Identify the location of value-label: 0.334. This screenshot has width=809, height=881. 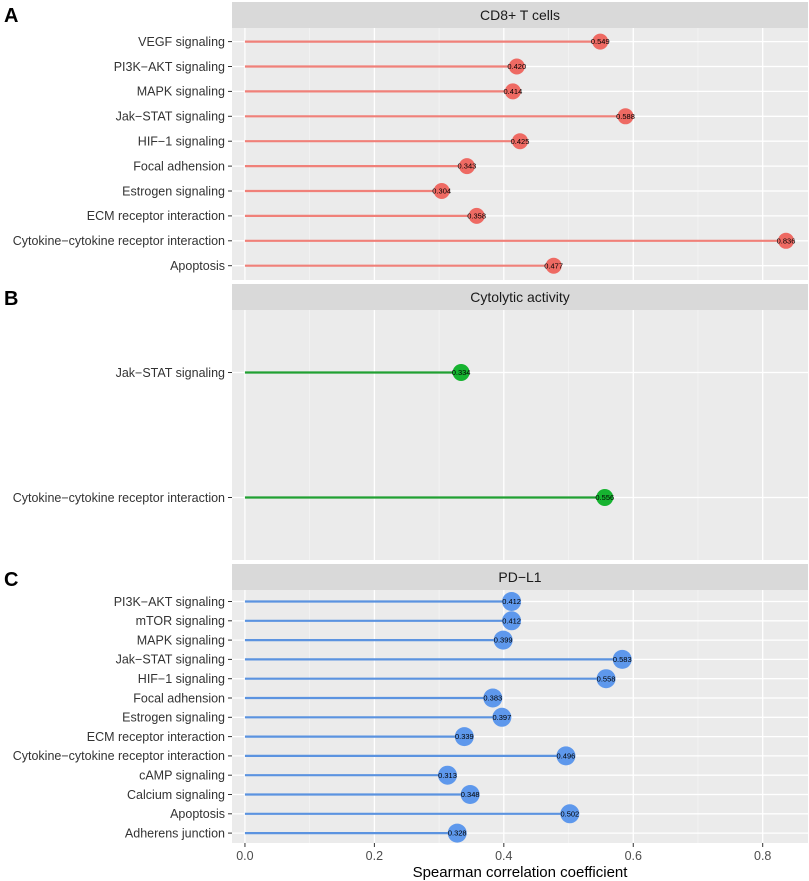
(461, 372).